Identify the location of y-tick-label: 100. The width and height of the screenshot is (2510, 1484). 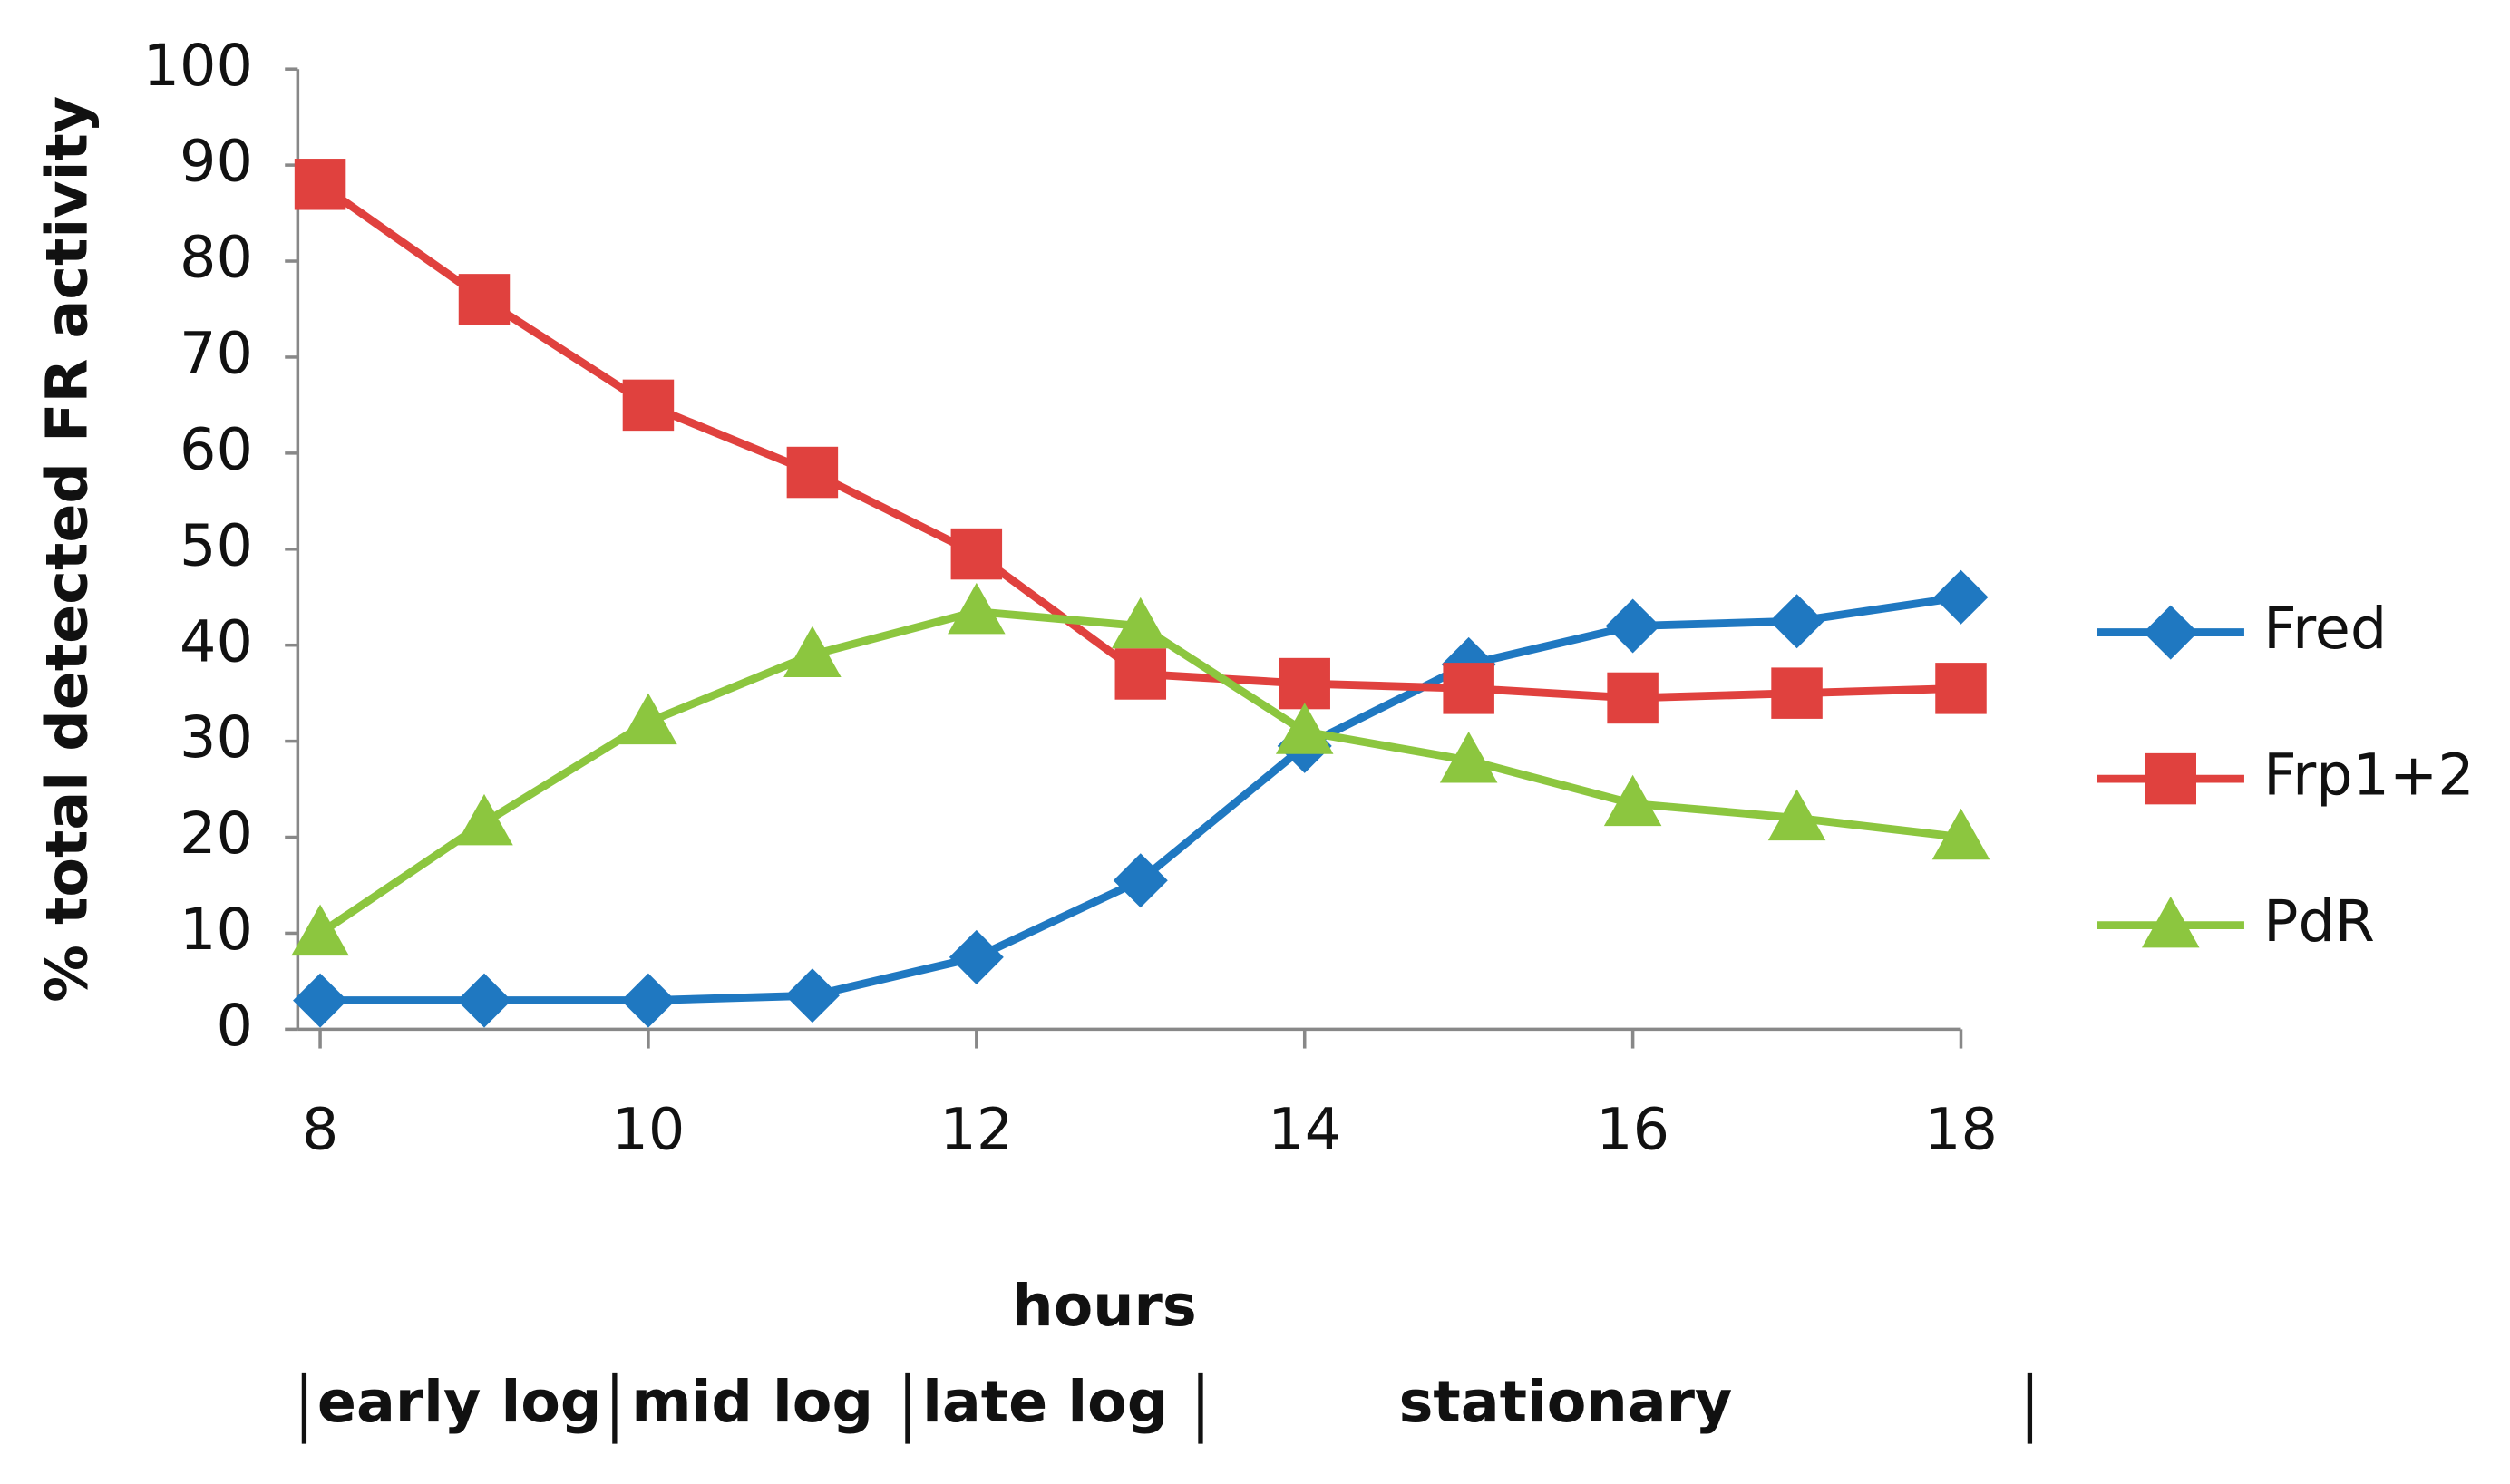
(198, 65).